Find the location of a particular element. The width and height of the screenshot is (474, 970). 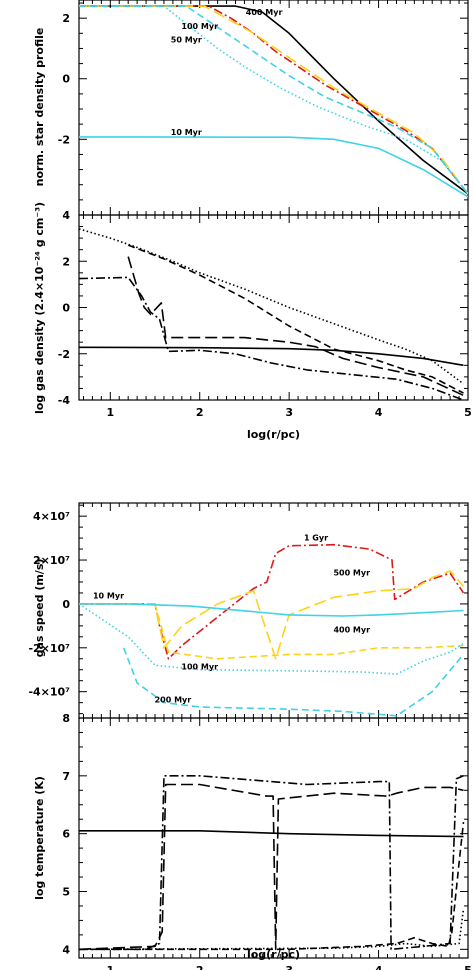

y-tick-label: -4×10⁷ is located at coordinates (49, 692).